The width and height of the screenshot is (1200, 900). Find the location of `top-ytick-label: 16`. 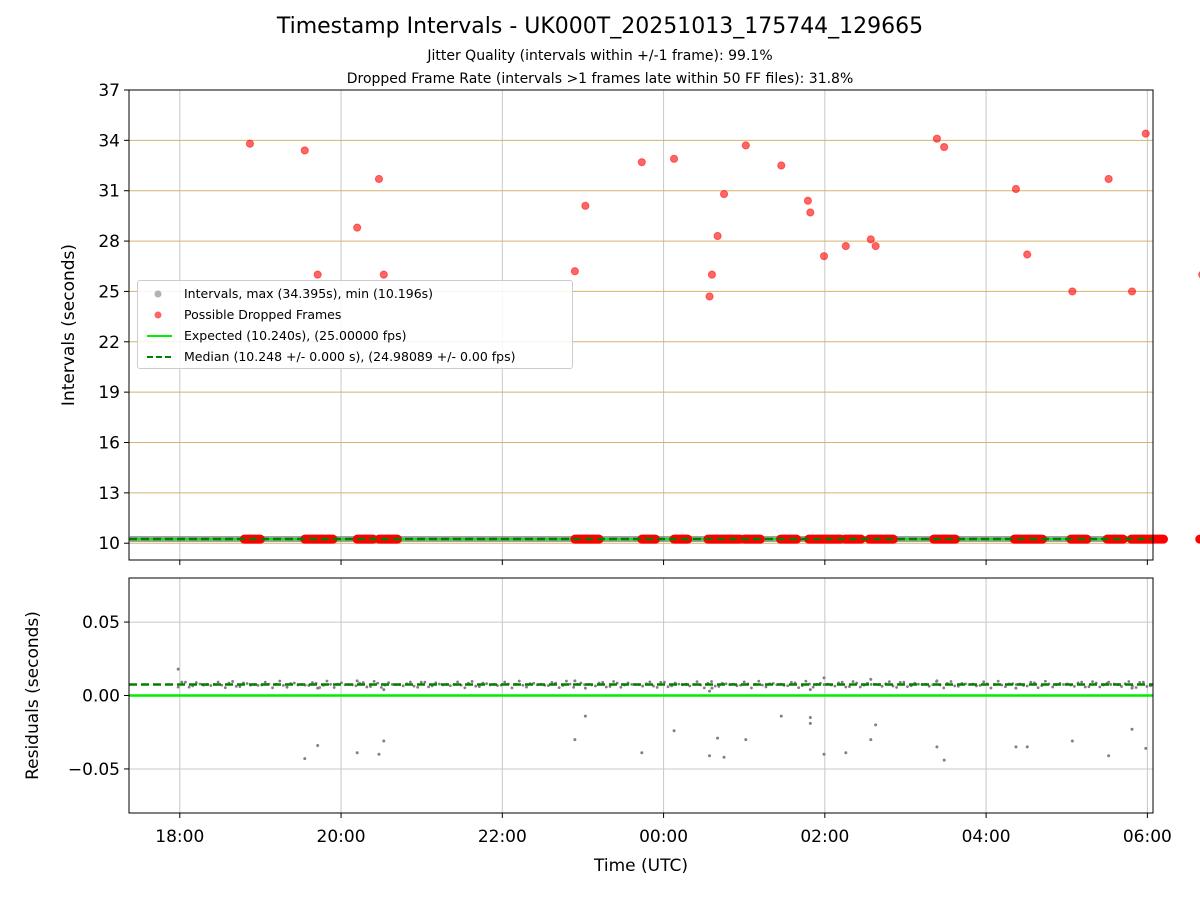

top-ytick-label: 16 is located at coordinates (109, 444).